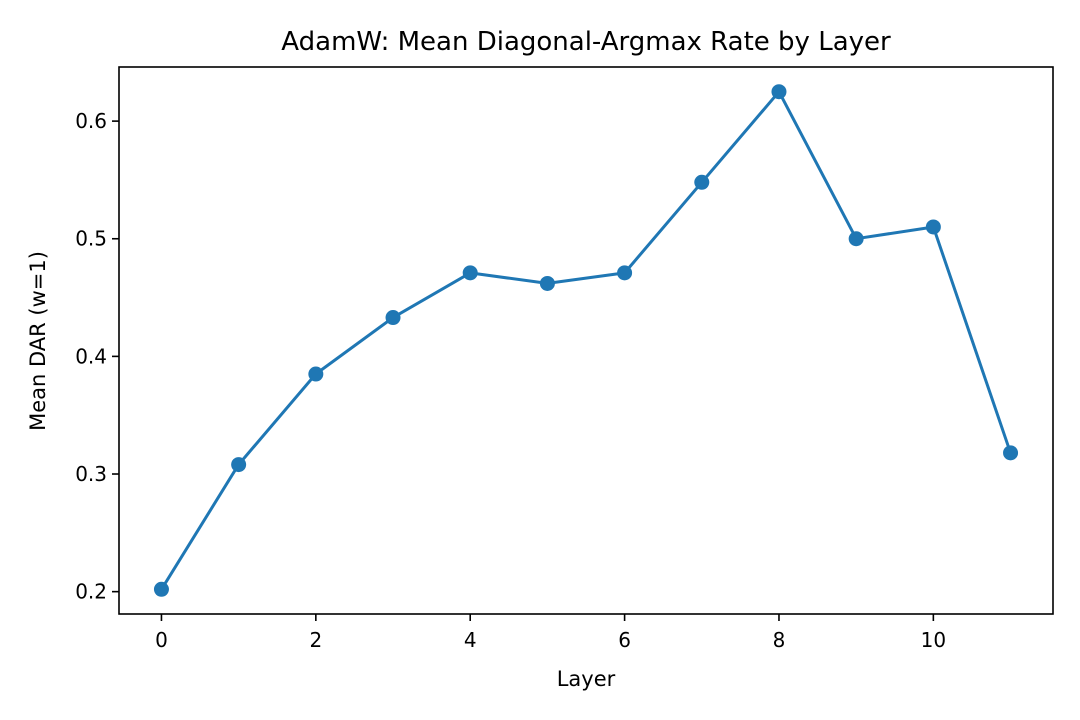 The image size is (1080, 720). What do you see at coordinates (38, 341) in the screenshot?
I see `y-axis-label: Mean DAR (w=1)` at bounding box center [38, 341].